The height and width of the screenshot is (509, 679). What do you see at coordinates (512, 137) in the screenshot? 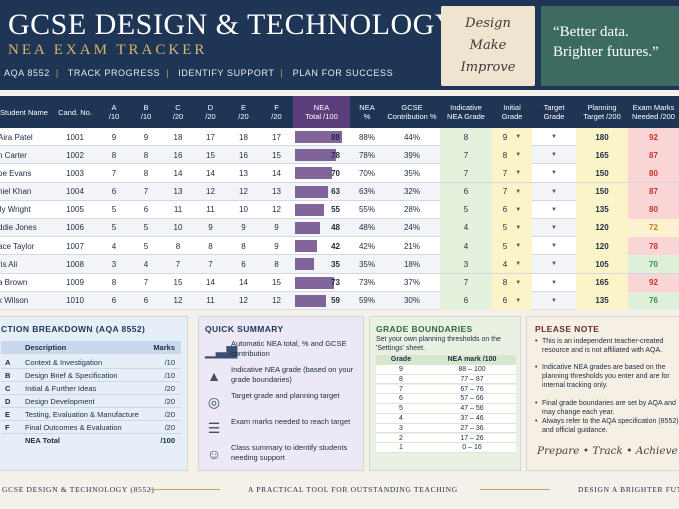
I see `cell-init: 9 ▼` at bounding box center [512, 137].